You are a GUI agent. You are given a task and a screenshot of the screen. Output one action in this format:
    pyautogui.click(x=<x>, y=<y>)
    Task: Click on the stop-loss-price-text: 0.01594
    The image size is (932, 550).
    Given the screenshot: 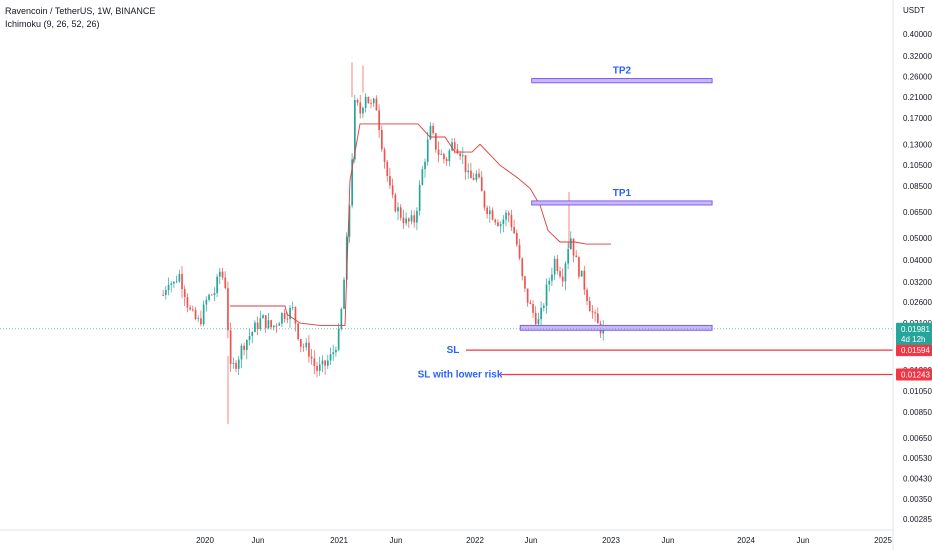 What is the action you would take?
    pyautogui.click(x=915, y=350)
    